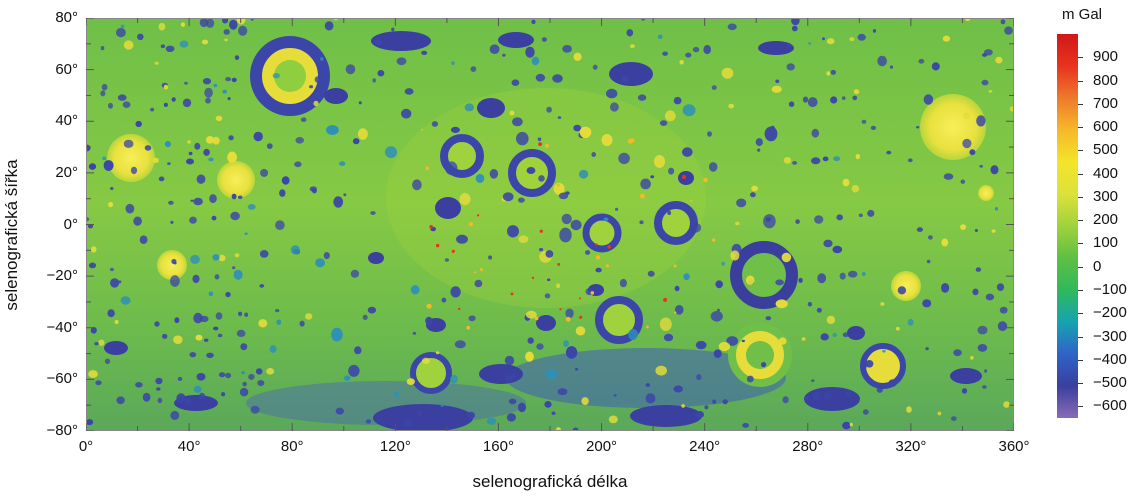 The width and height of the screenshot is (1136, 499). Describe the element at coordinates (86, 446) in the screenshot. I see `x-tick-label: 0°` at that location.